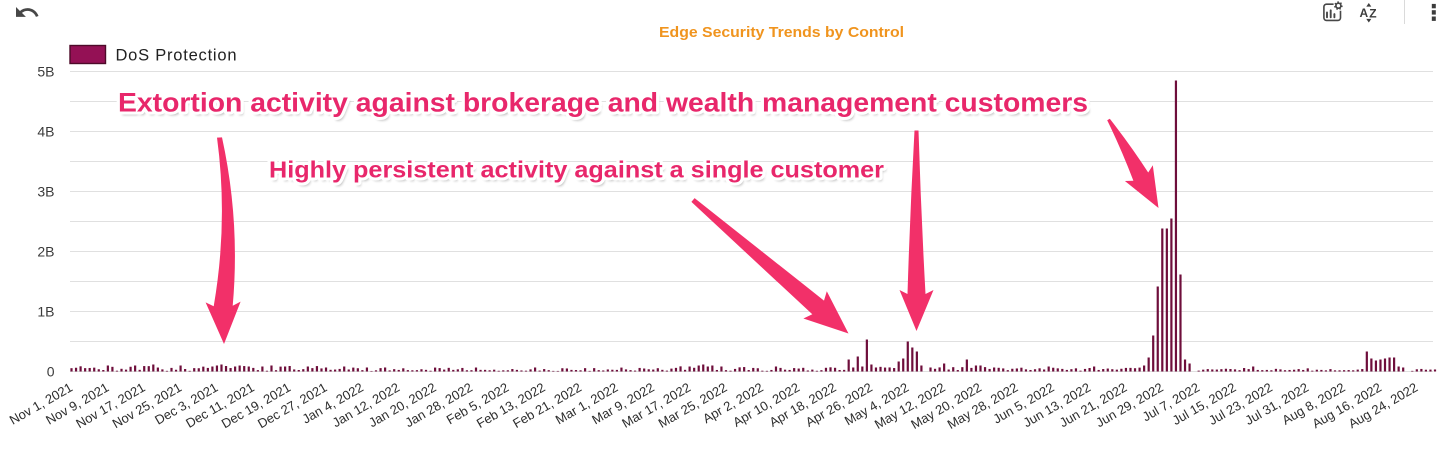 The image size is (1440, 462). I want to click on svg-text: 1B, so click(45, 312).